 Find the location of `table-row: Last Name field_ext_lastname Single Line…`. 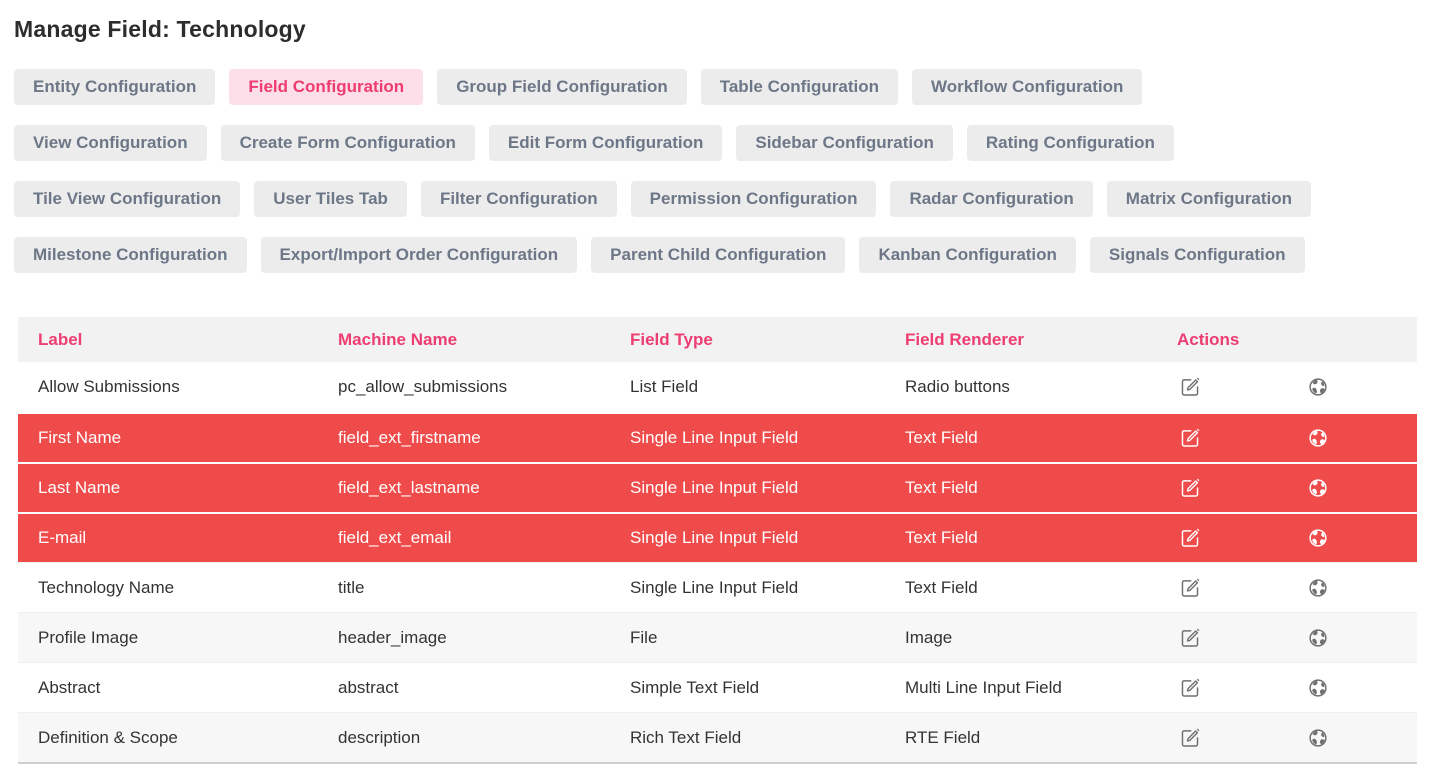

table-row: Last Name field_ext_lastname Single Line… is located at coordinates (717, 487).